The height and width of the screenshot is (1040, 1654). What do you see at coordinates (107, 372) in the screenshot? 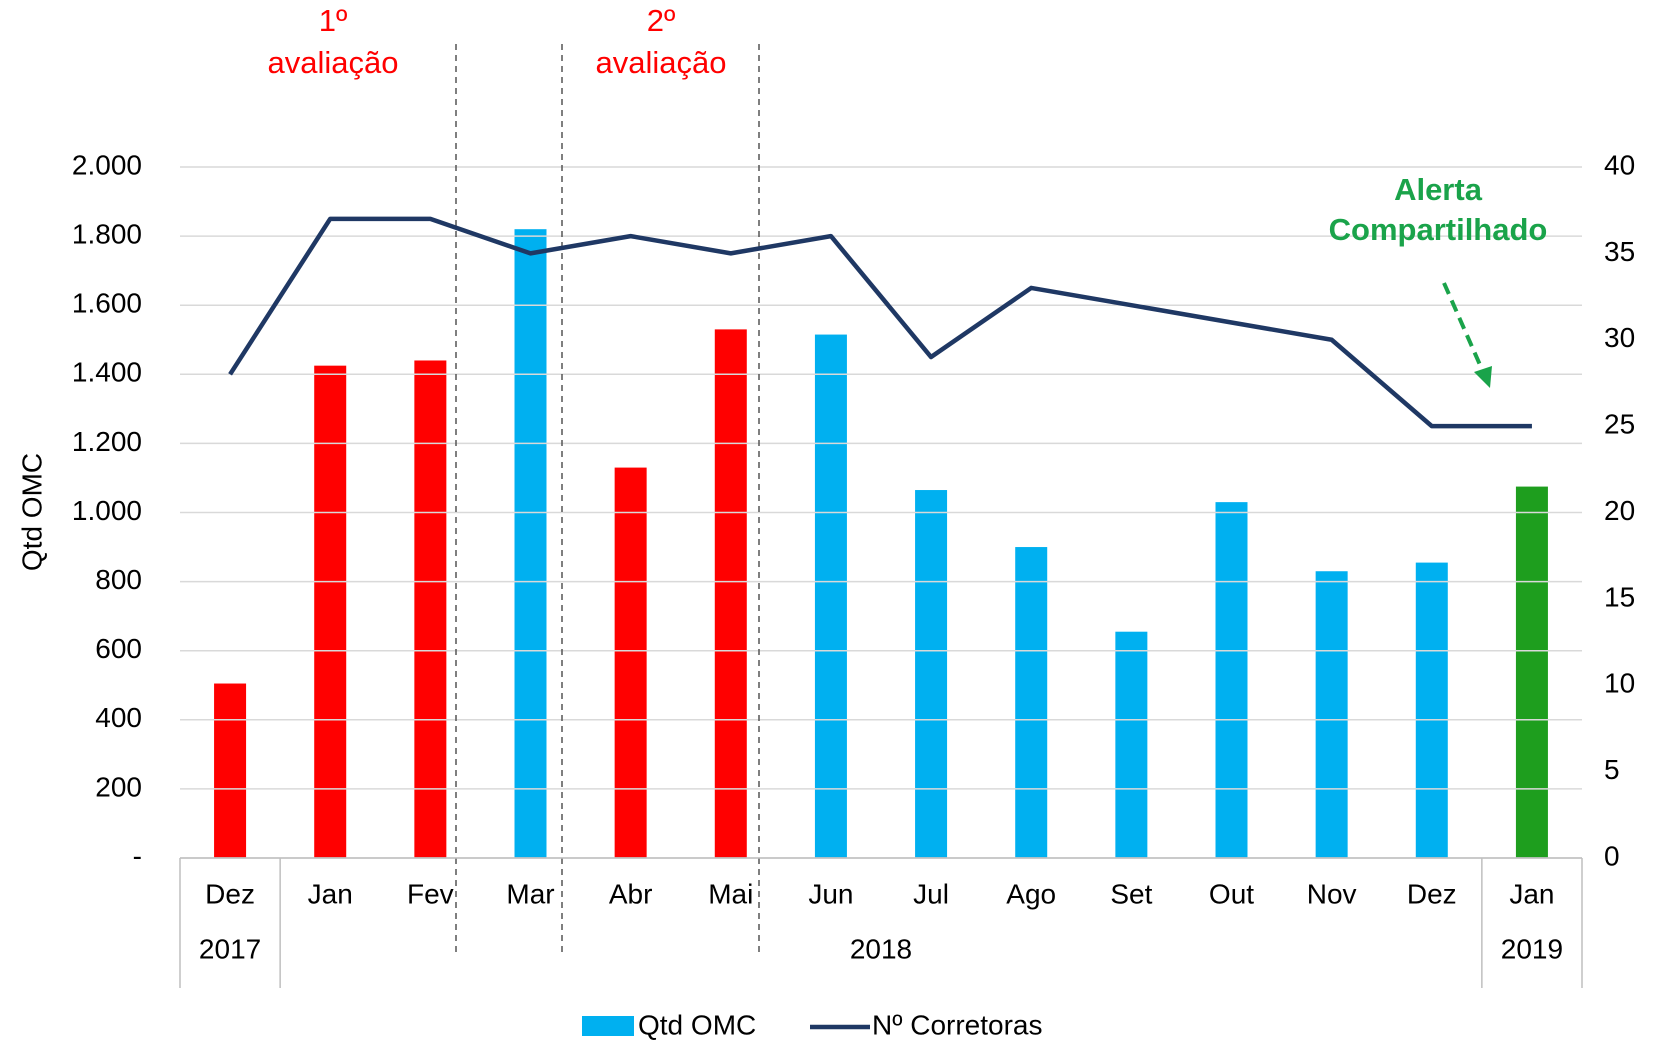
I see `y-tick-label: 1.400` at bounding box center [107, 372].